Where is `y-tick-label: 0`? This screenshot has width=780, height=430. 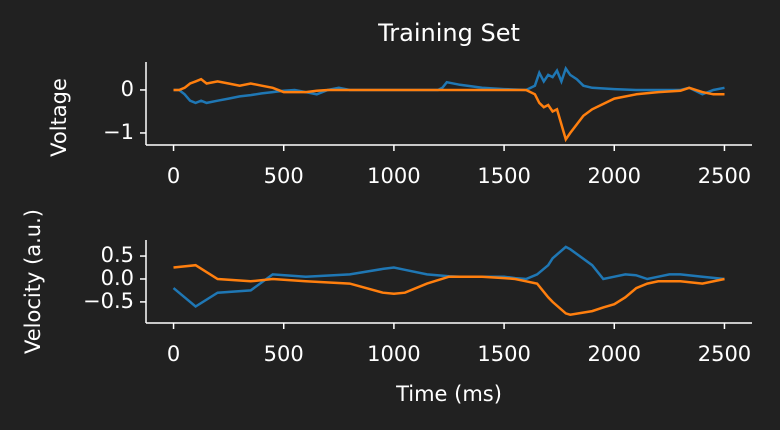
y-tick-label: 0 is located at coordinates (127, 89).